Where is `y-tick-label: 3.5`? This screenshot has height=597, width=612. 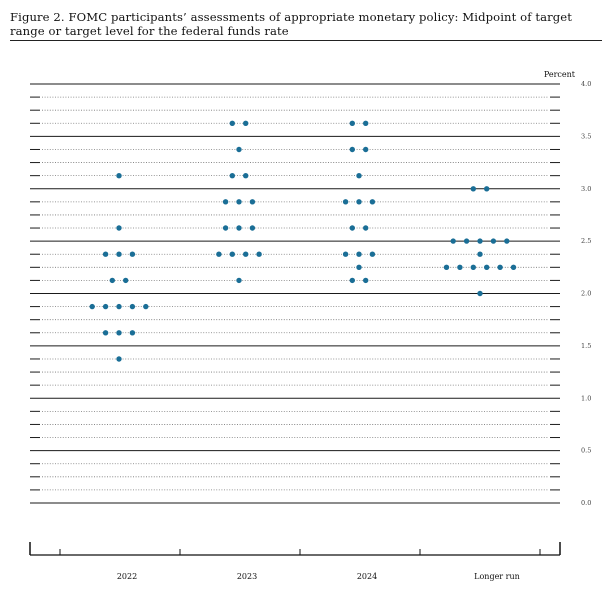
y-tick-label: 3.5 is located at coordinates (586, 136).